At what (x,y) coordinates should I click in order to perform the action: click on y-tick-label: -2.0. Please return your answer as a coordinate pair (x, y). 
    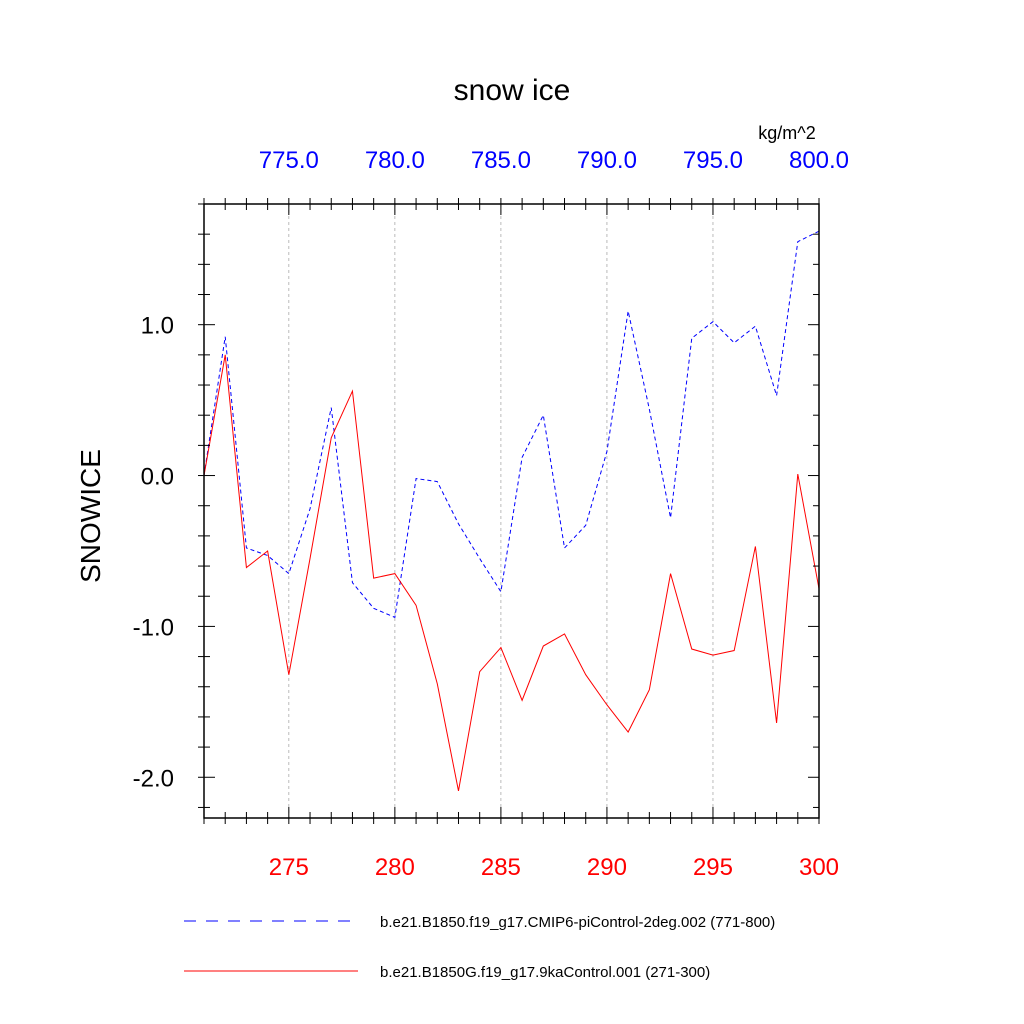
    Looking at the image, I should click on (153, 778).